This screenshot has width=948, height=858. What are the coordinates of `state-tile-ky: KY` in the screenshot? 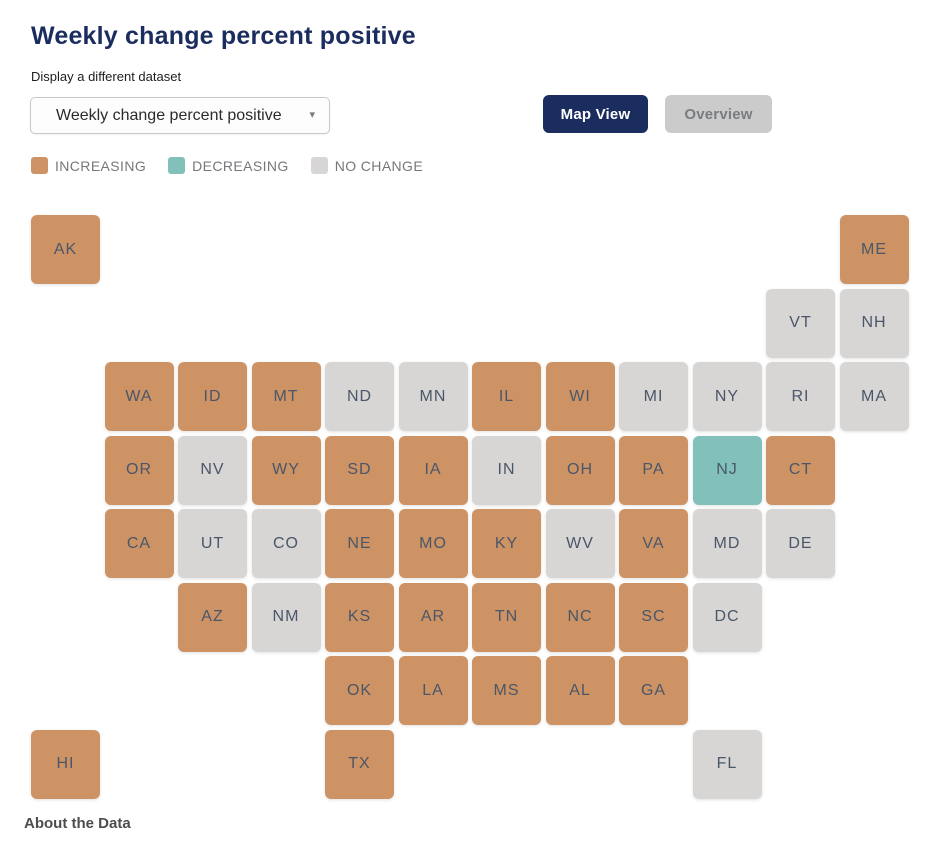 It's located at (506, 543).